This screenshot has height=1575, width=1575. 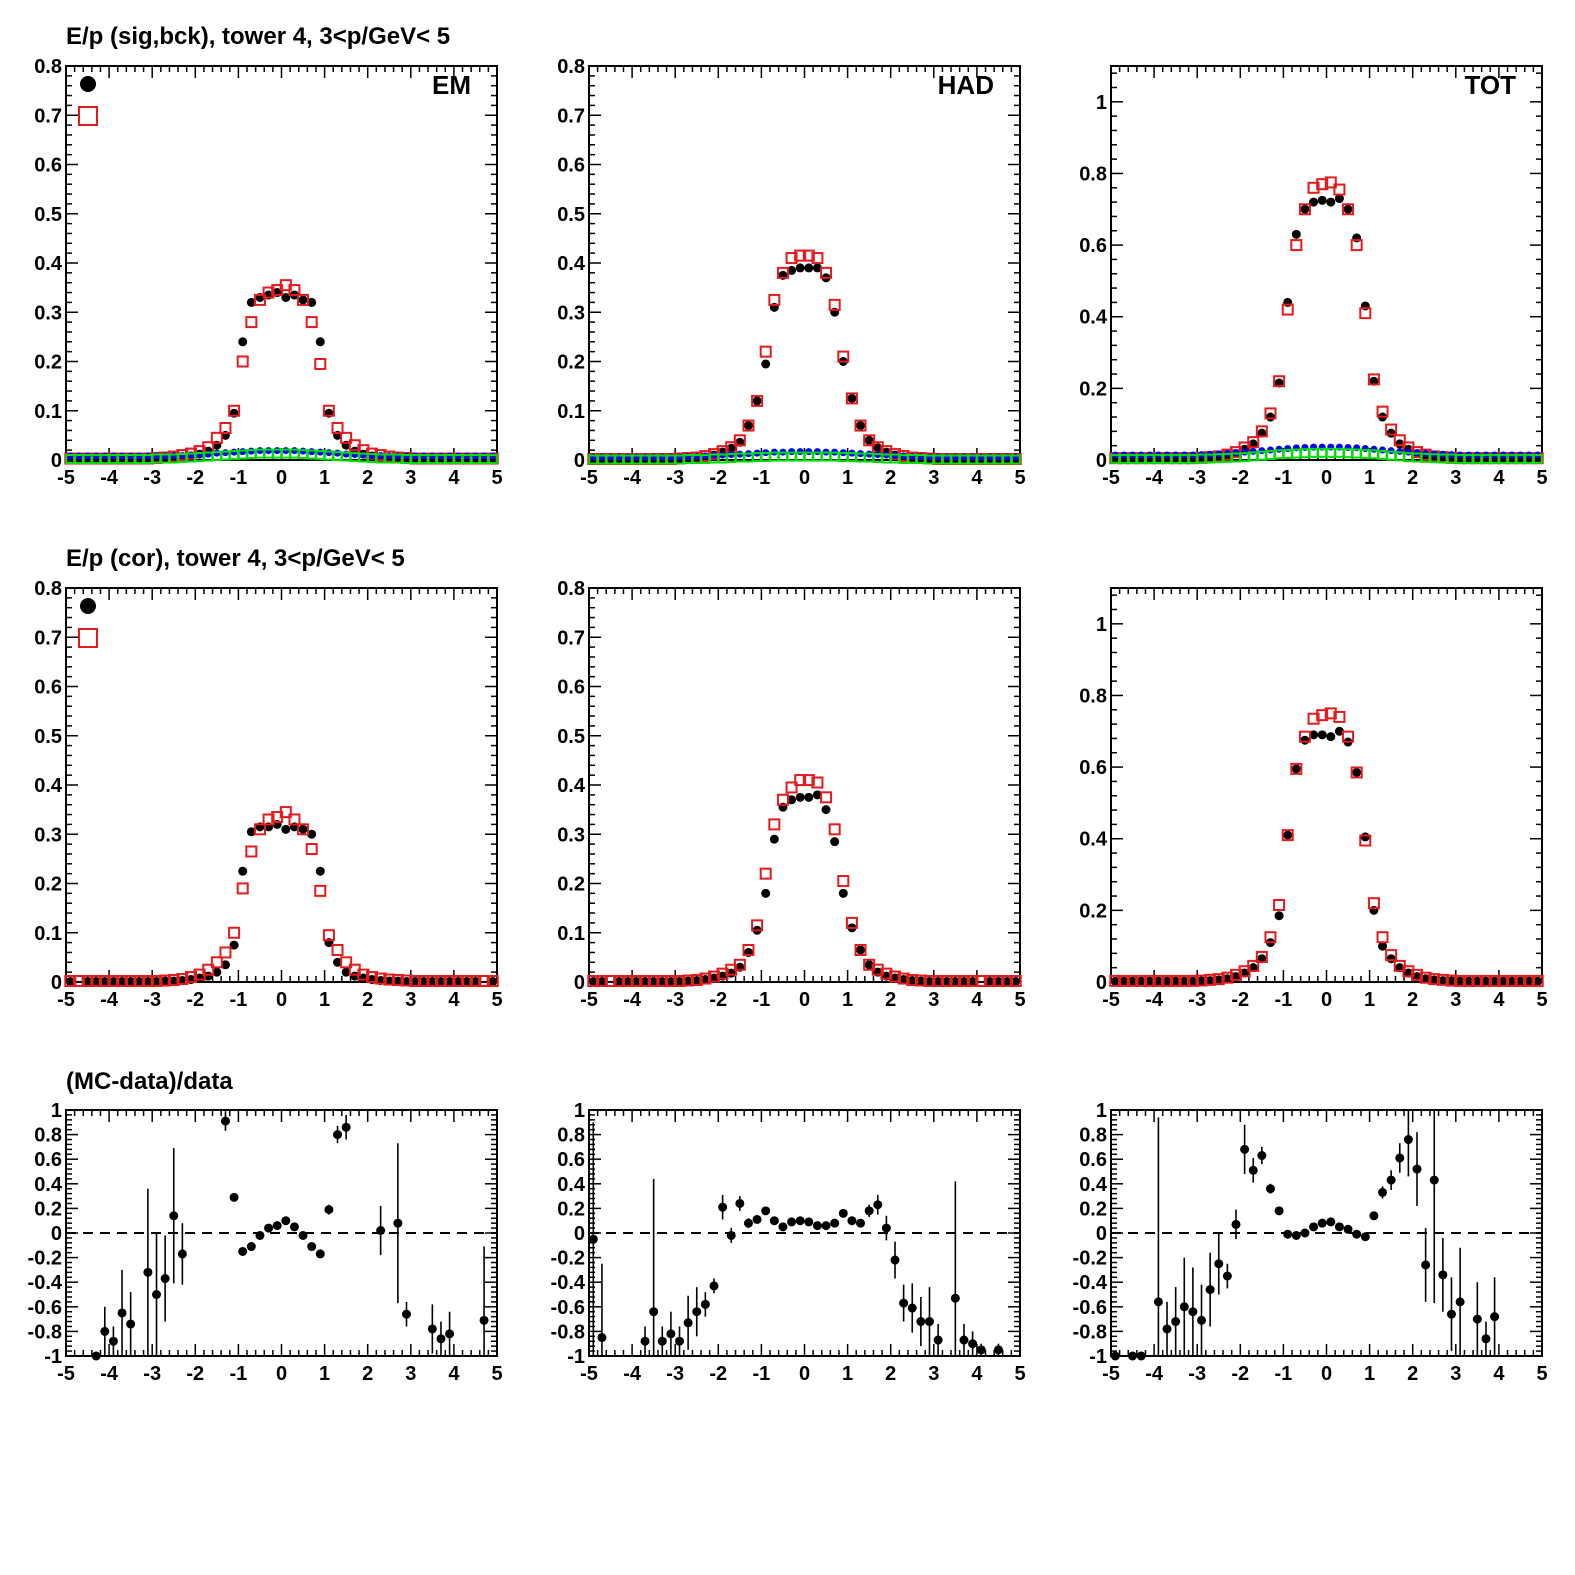 What do you see at coordinates (152, 1000) in the screenshot?
I see `x-tick-label: -3` at bounding box center [152, 1000].